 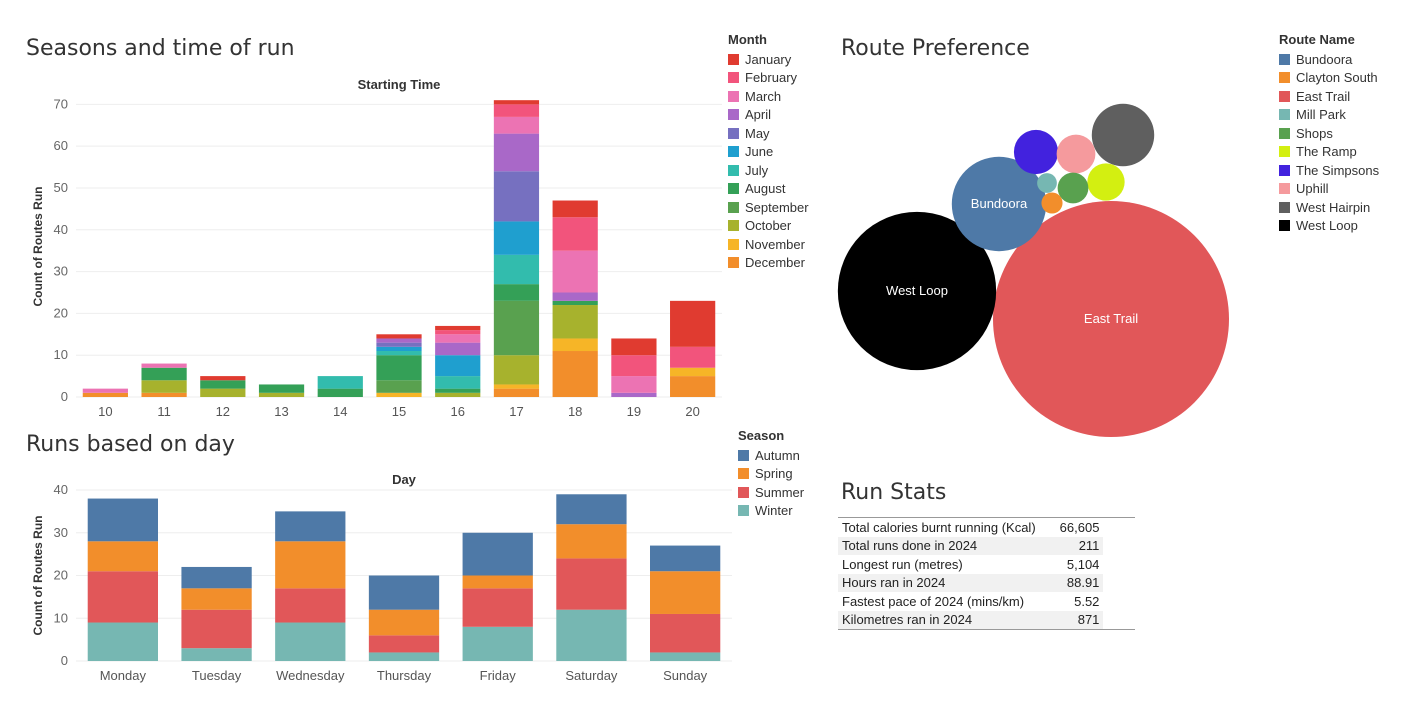 What do you see at coordinates (404, 592) in the screenshot?
I see `bar-thursday-autumn` at bounding box center [404, 592].